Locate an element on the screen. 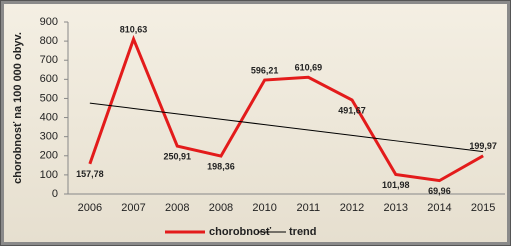  y-tick-label: 800 is located at coordinates (49, 41).